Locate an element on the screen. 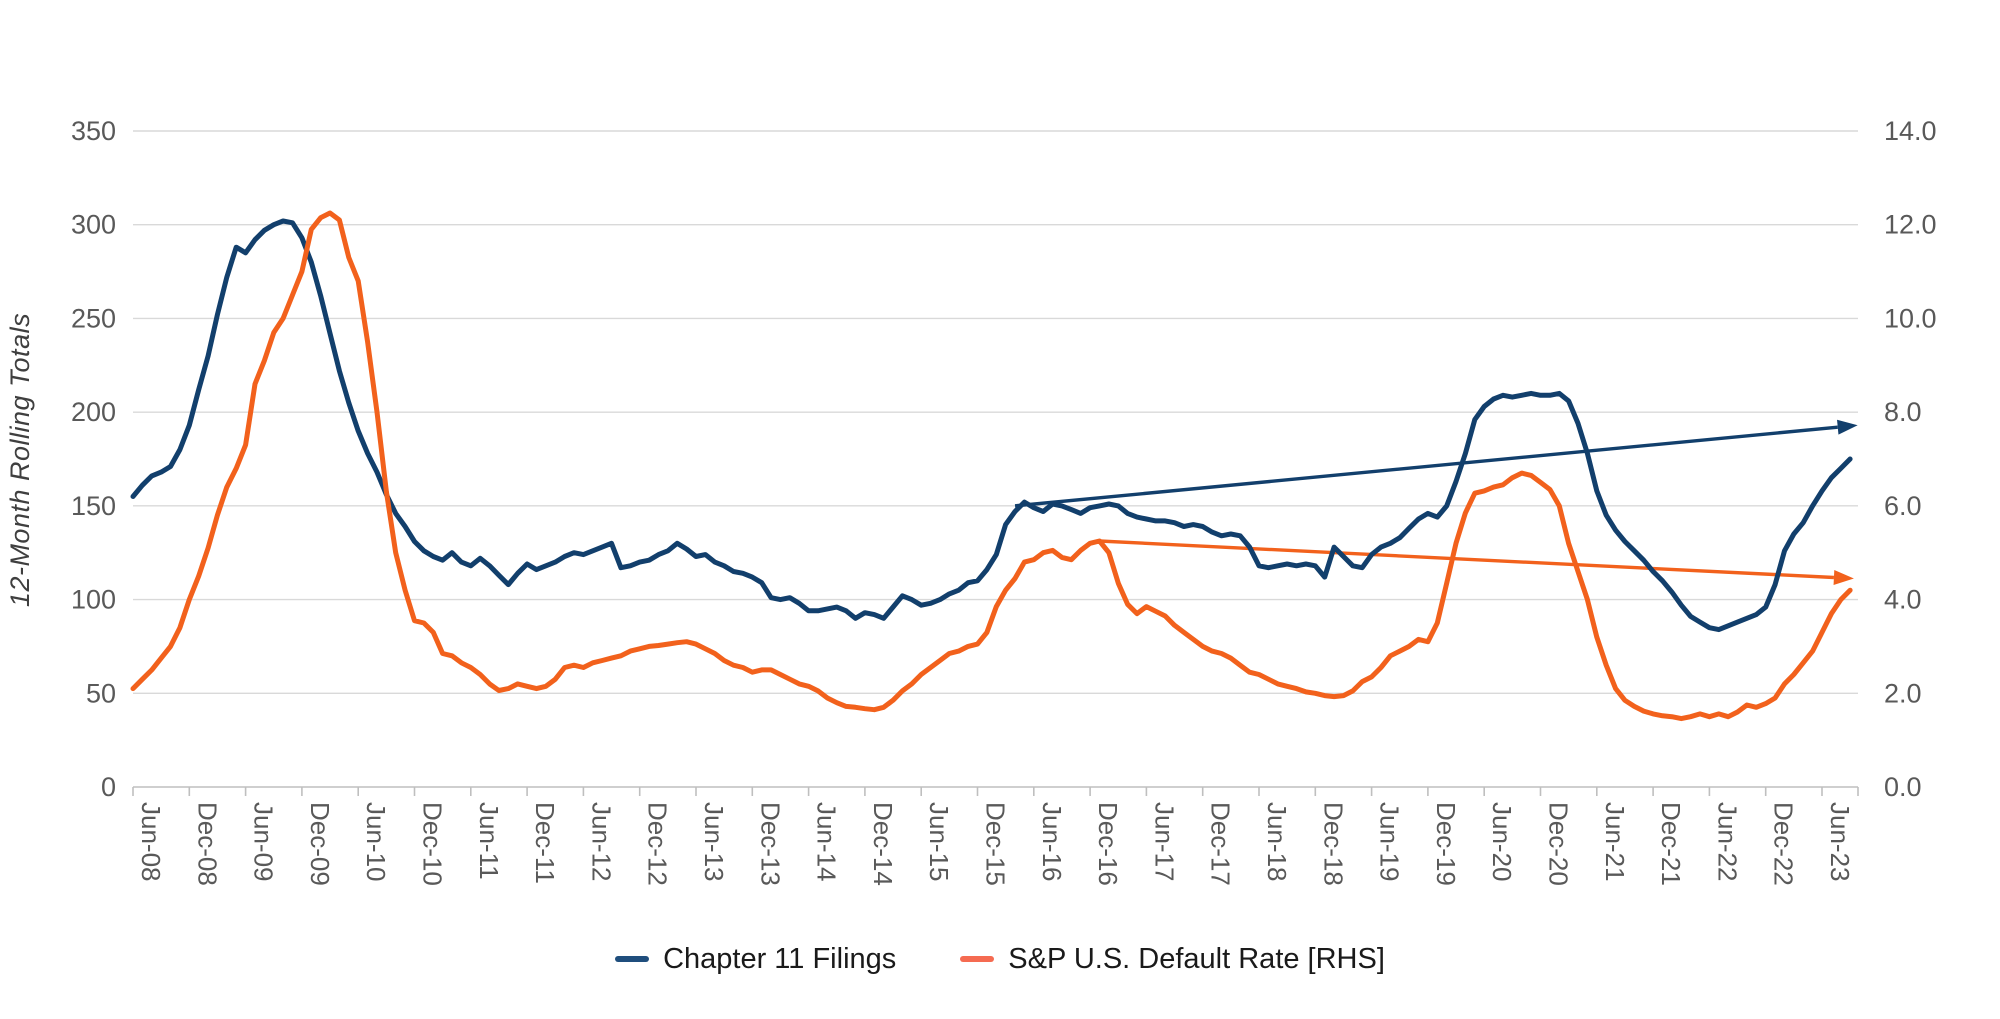  left-axis-tick-label: 0 is located at coordinates (108, 787).